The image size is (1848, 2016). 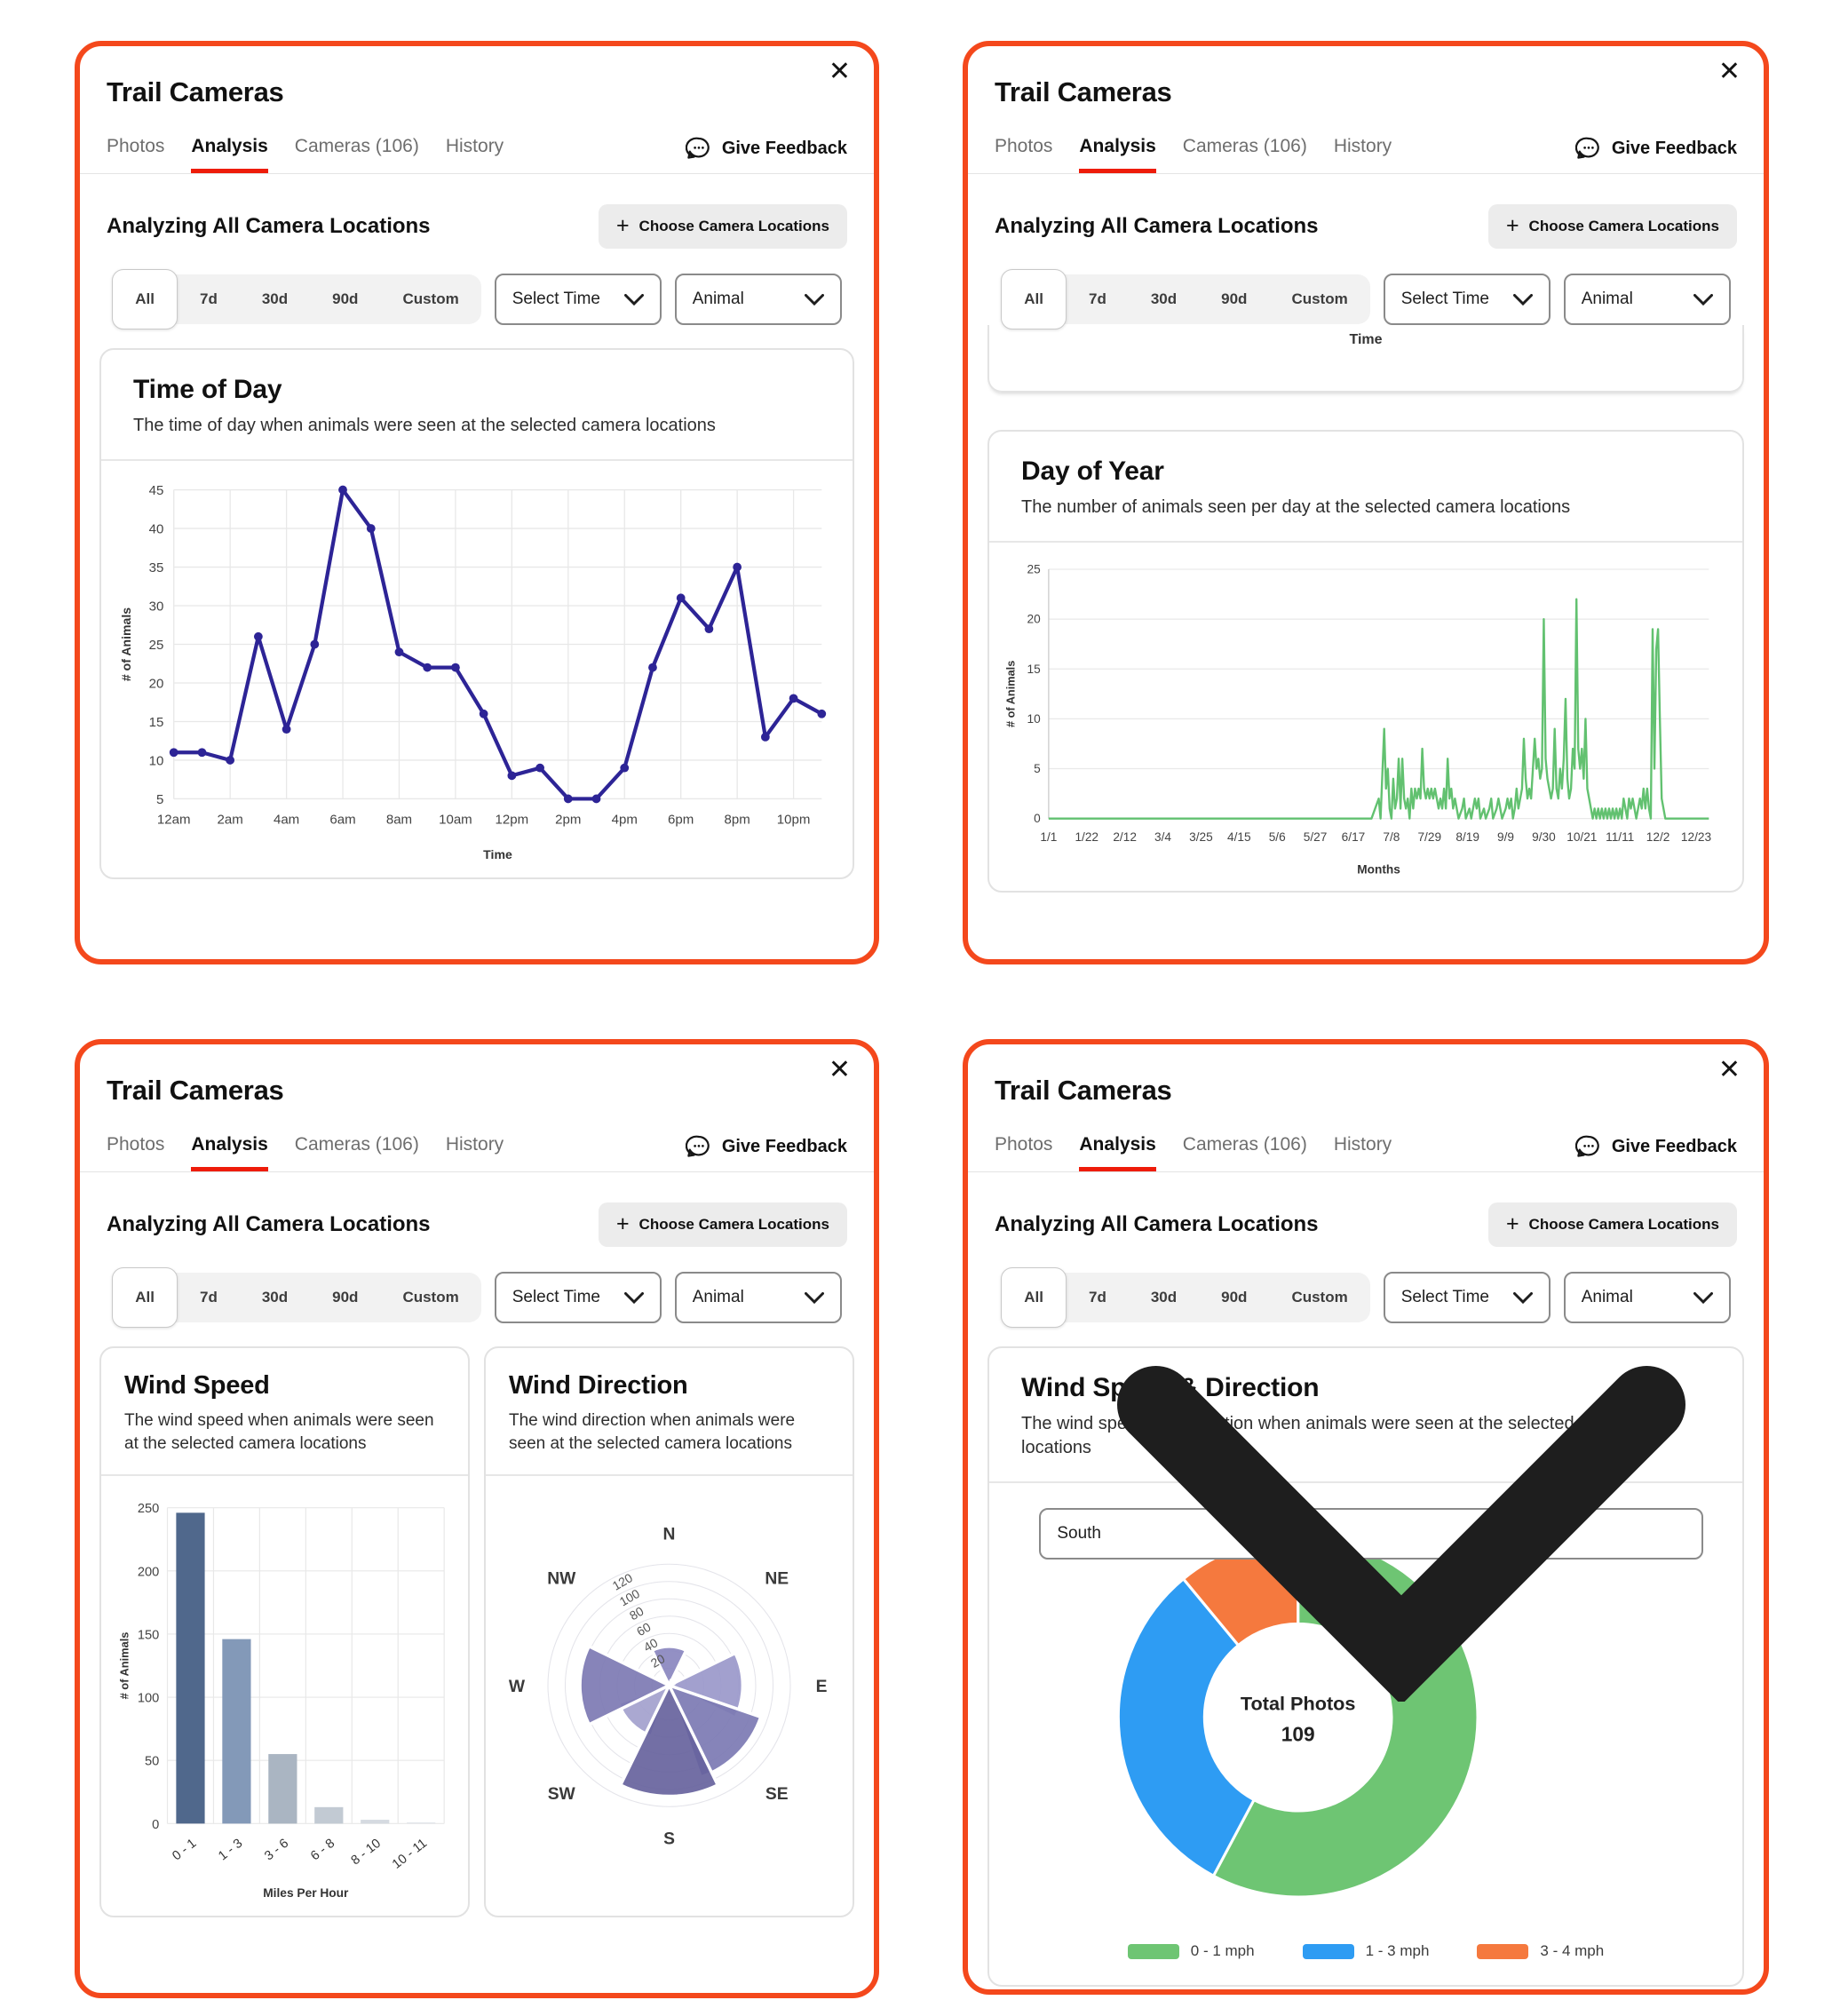 I want to click on svg-text: 20, so click(x=658, y=1661).